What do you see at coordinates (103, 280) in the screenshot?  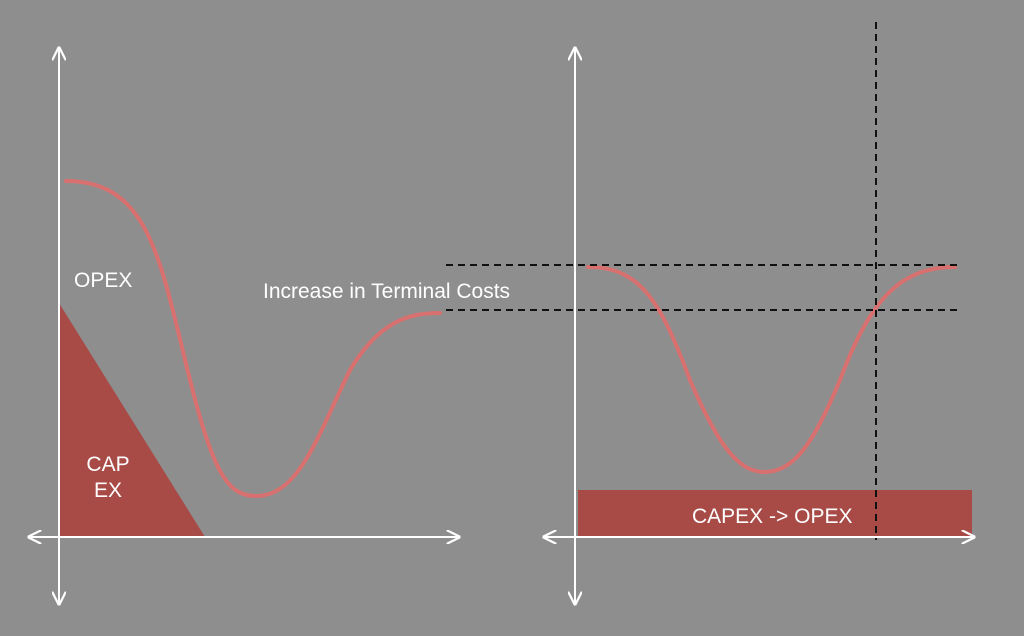 I see `opex-label: OPEX` at bounding box center [103, 280].